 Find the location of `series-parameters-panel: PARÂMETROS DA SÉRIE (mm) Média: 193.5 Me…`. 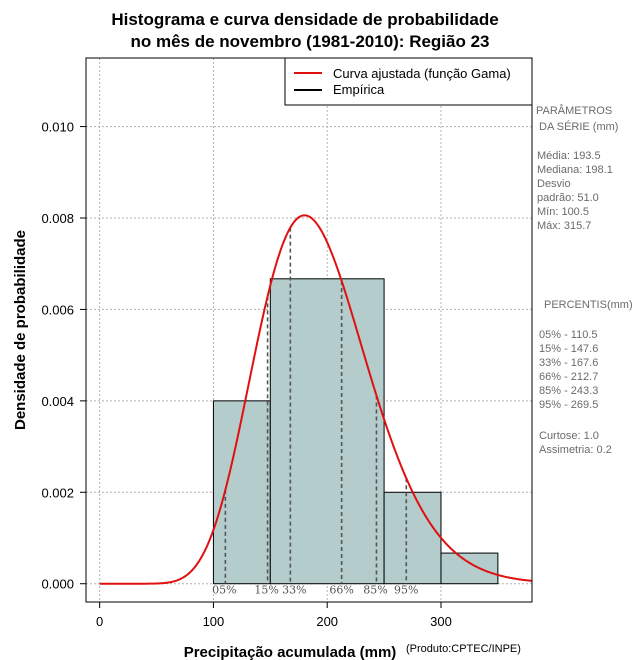

series-parameters-panel: PARÂMETROS DA SÉRIE (mm) Média: 193.5 Me… is located at coordinates (577, 168).